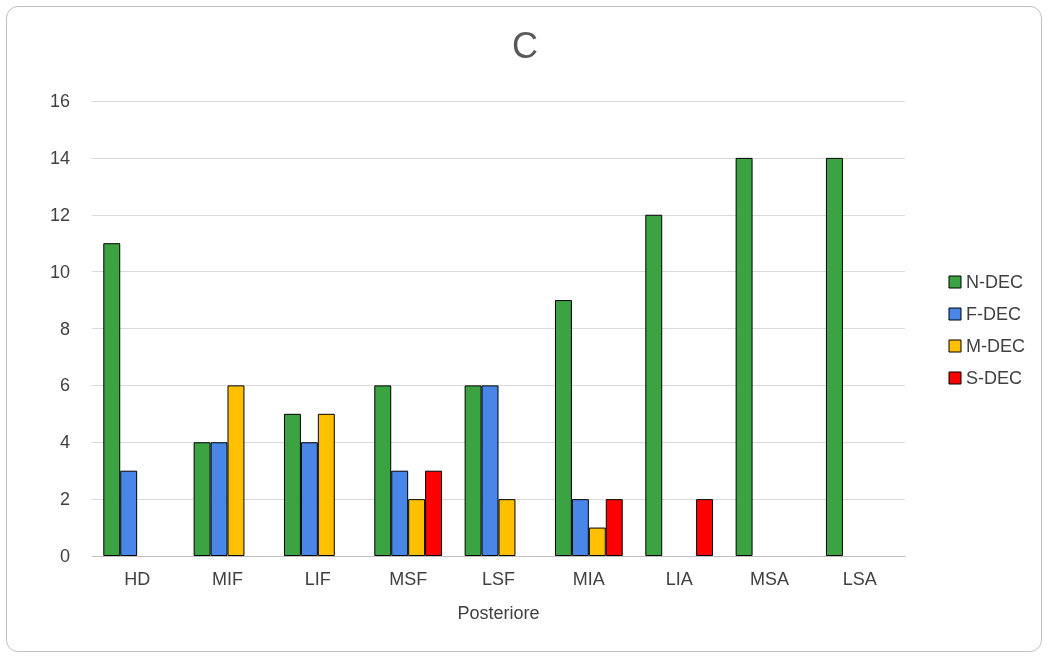 This screenshot has height=660, width=1050. What do you see at coordinates (317, 579) in the screenshot?
I see `x-tick-label: LIF` at bounding box center [317, 579].